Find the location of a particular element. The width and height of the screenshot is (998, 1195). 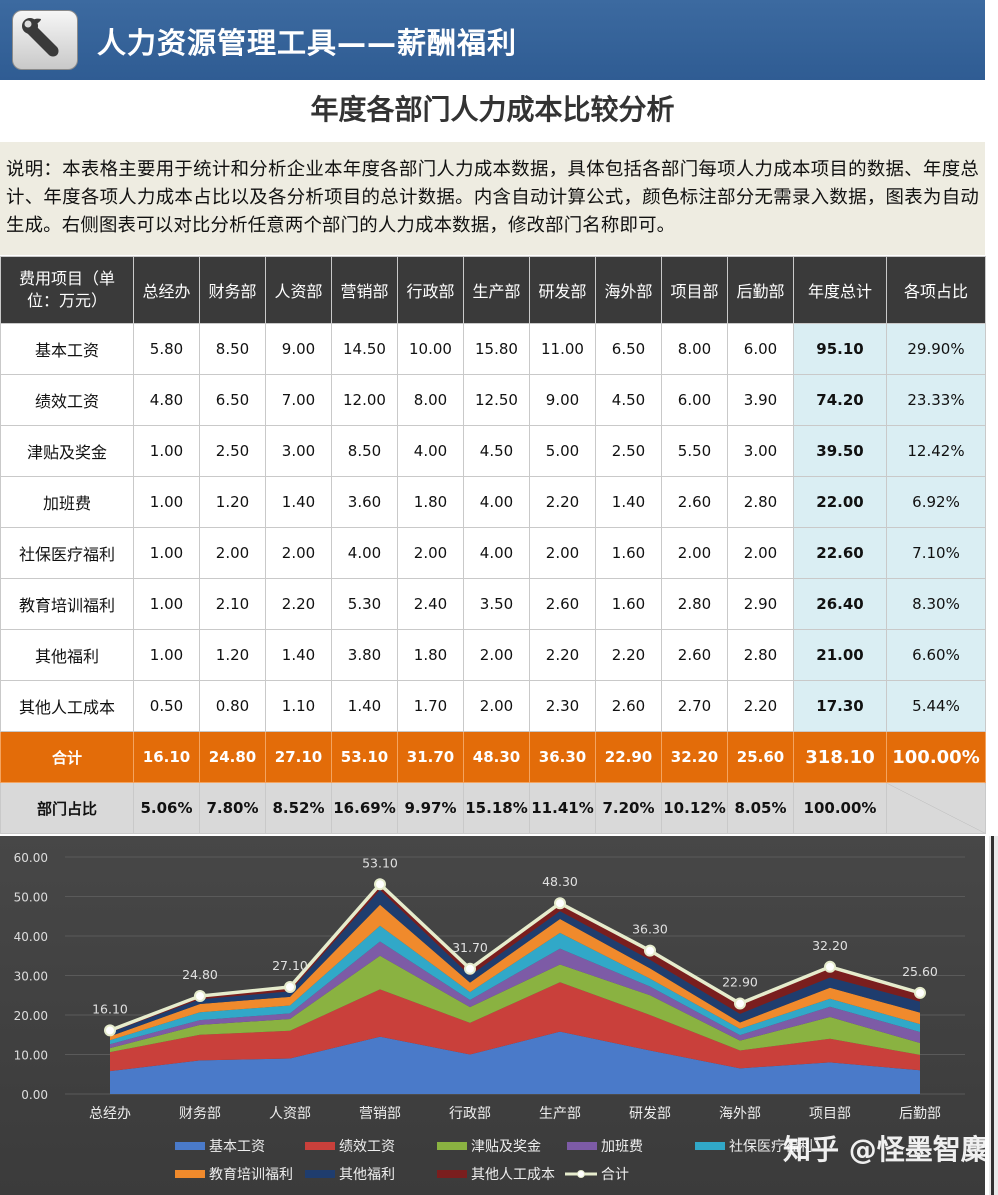

share-value: 10.12% is located at coordinates (694, 808).